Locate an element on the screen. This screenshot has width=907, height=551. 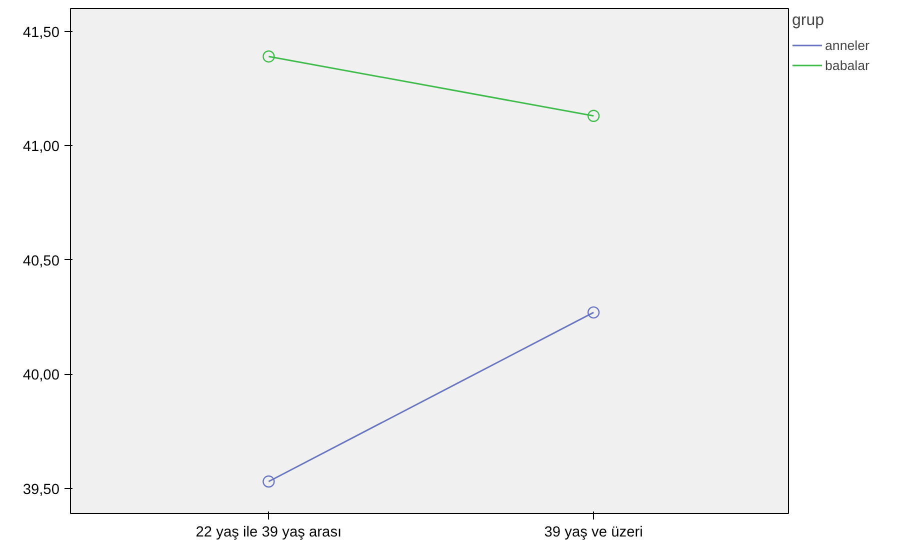
y-tick-label: 39,50 is located at coordinates (41, 490).